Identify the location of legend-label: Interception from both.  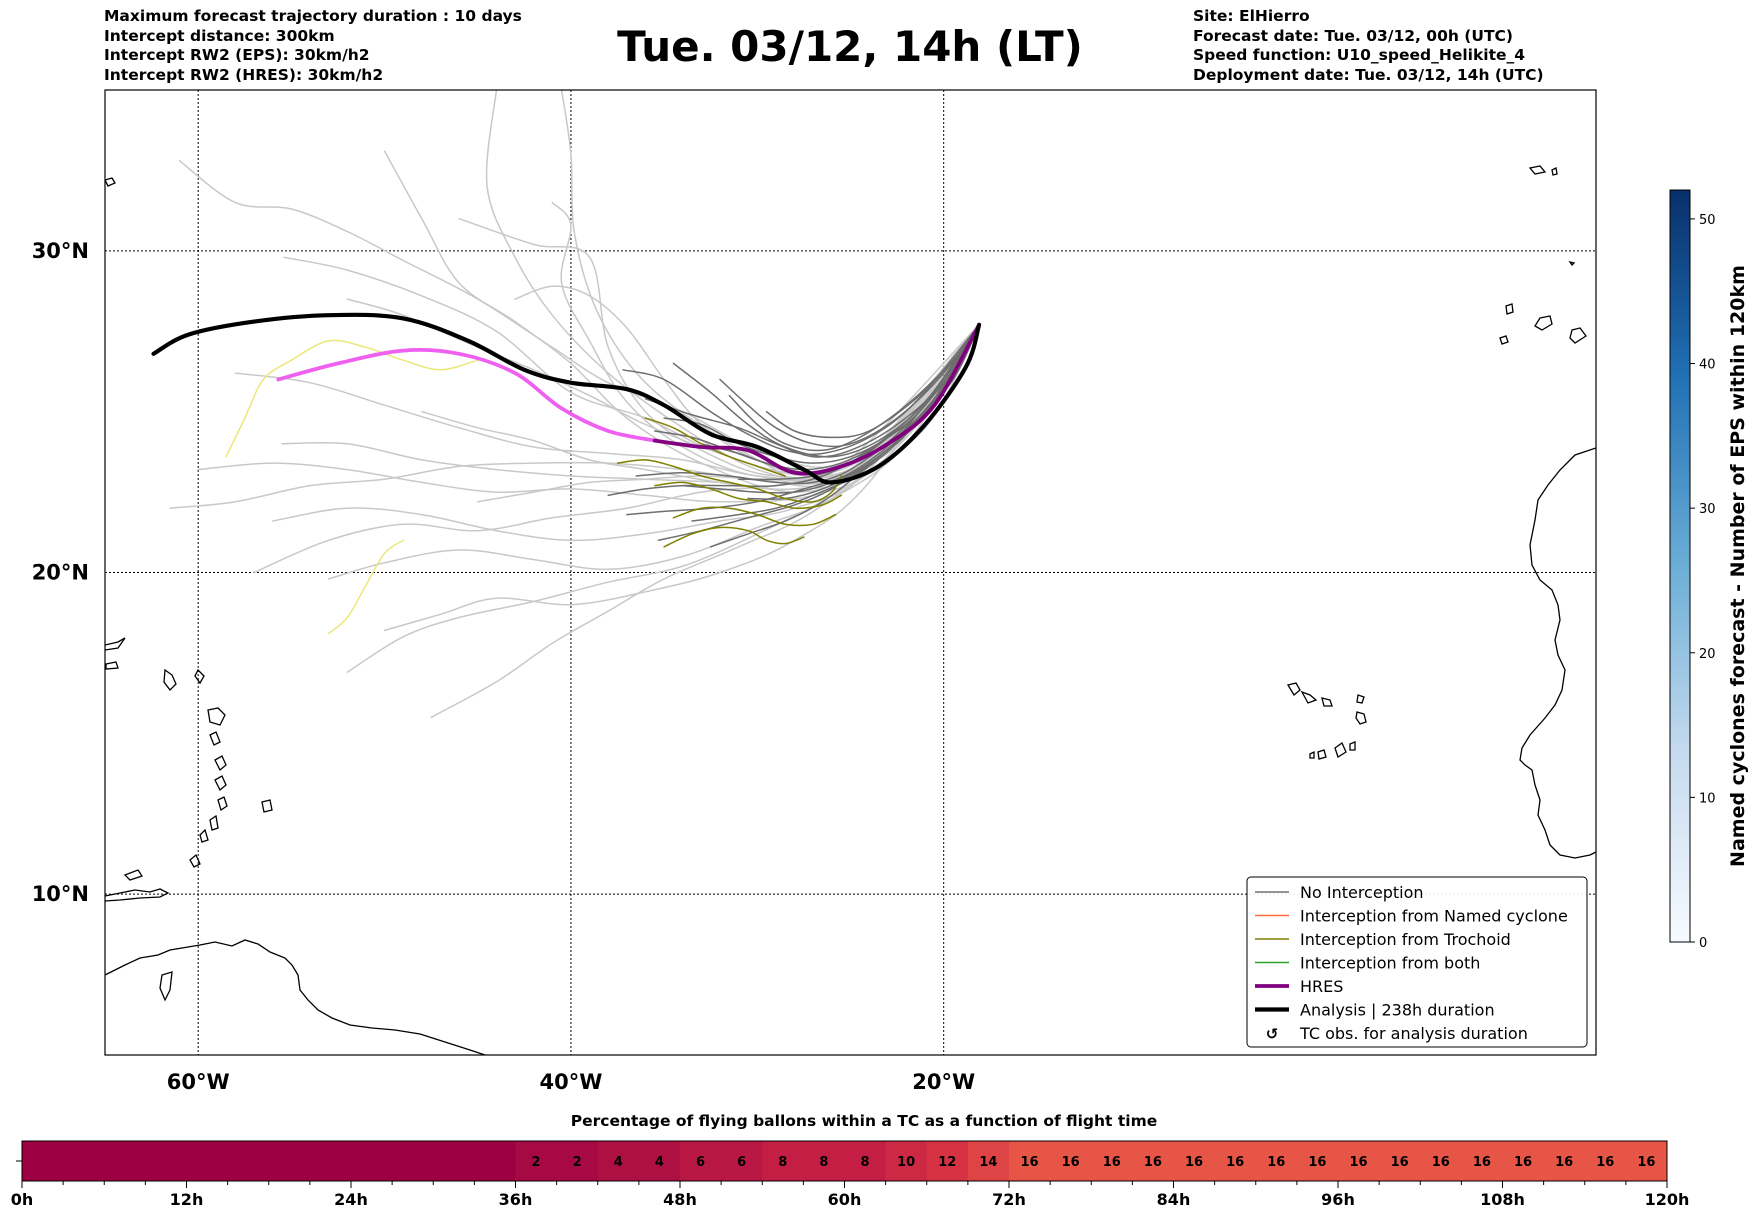
(1390, 963).